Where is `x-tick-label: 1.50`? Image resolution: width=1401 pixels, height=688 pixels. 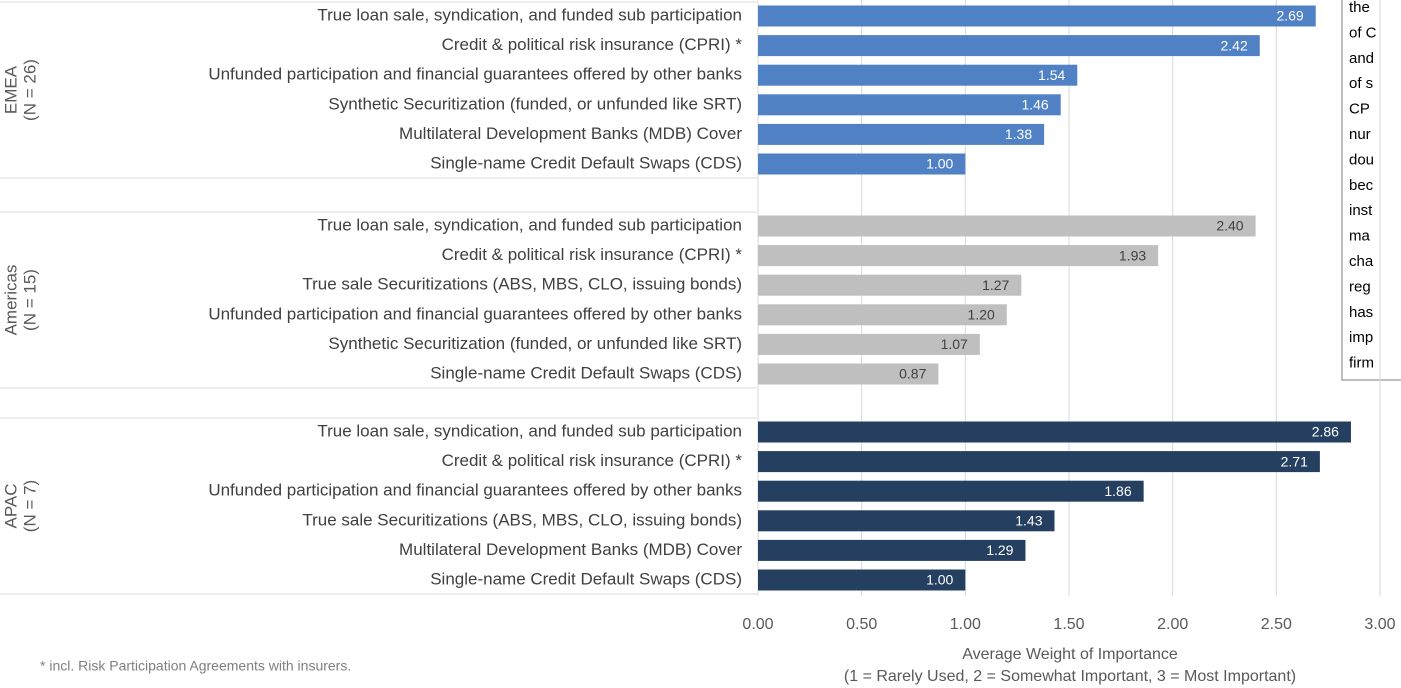
x-tick-label: 1.50 is located at coordinates (1068, 624).